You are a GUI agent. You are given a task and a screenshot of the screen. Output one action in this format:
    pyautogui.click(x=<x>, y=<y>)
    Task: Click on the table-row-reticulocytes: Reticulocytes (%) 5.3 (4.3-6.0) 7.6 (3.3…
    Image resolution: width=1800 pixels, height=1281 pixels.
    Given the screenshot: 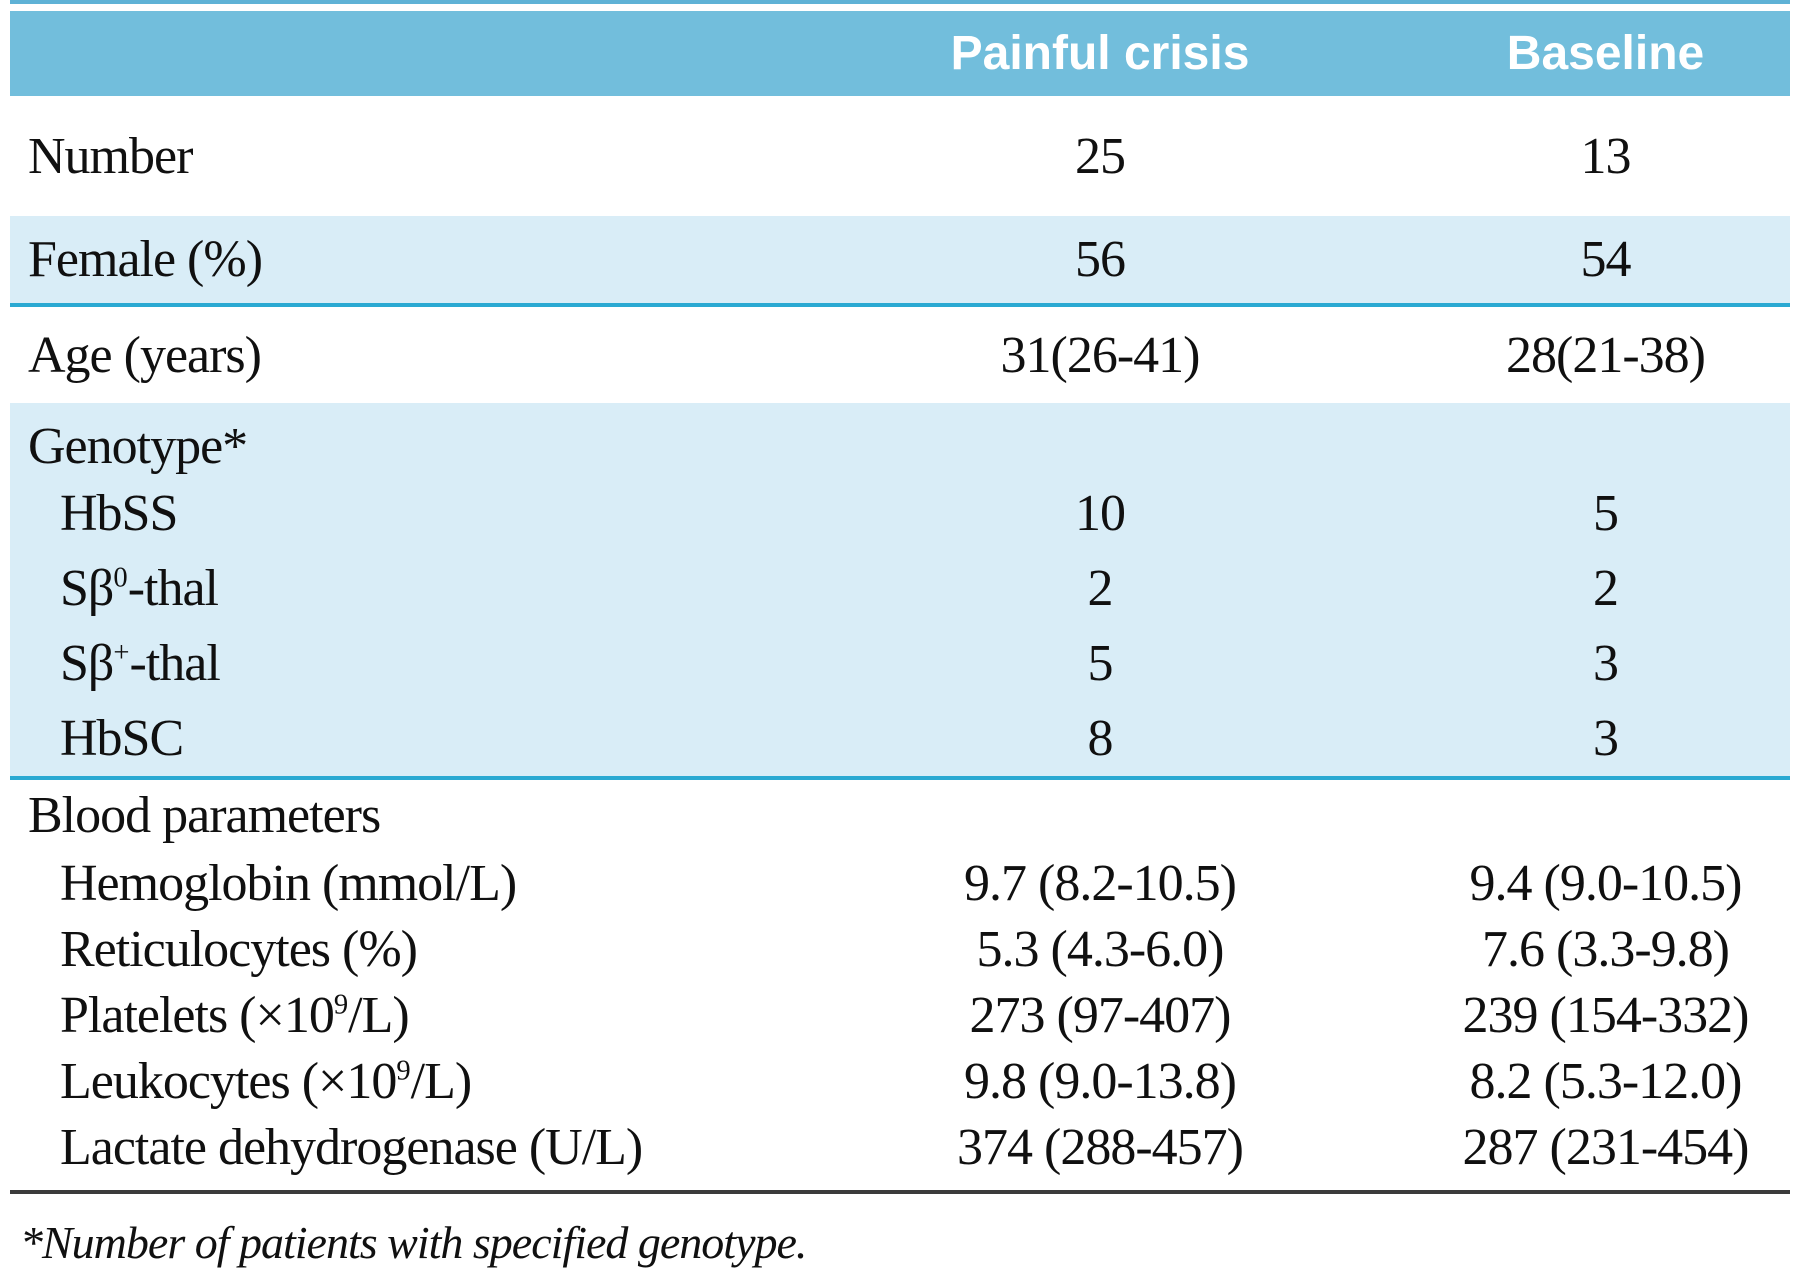 What is the action you would take?
    pyautogui.click(x=900, y=949)
    